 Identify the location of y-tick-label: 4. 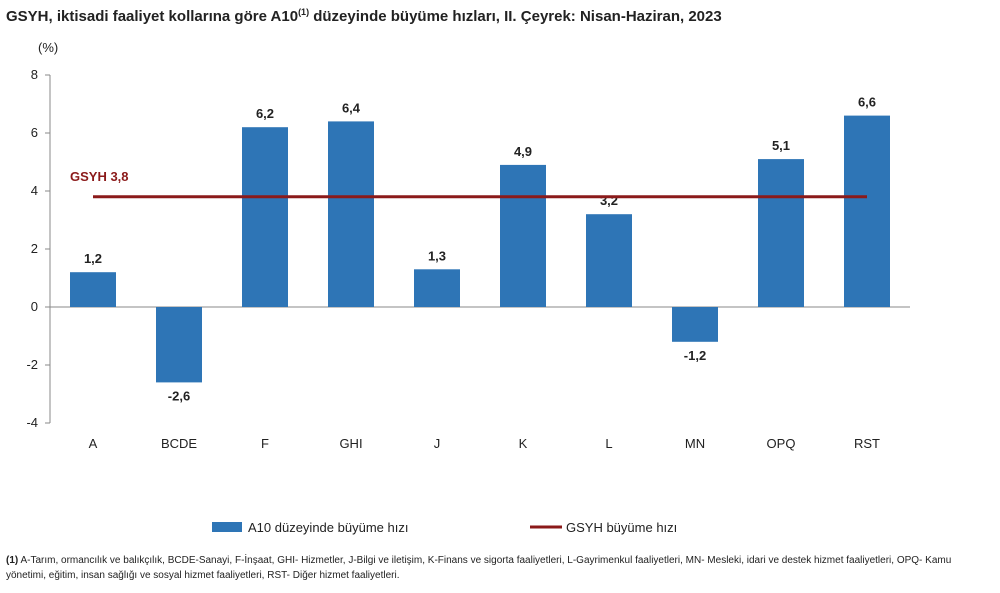
(34, 190).